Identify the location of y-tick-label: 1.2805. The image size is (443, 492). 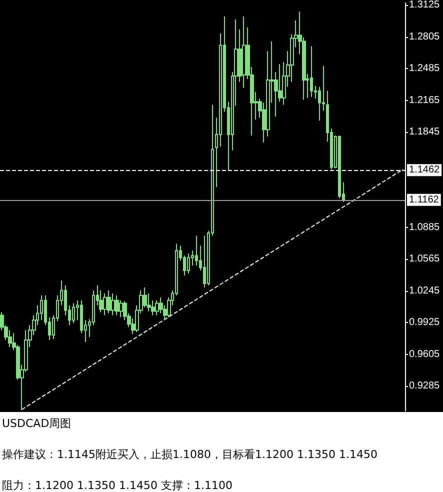
(424, 36).